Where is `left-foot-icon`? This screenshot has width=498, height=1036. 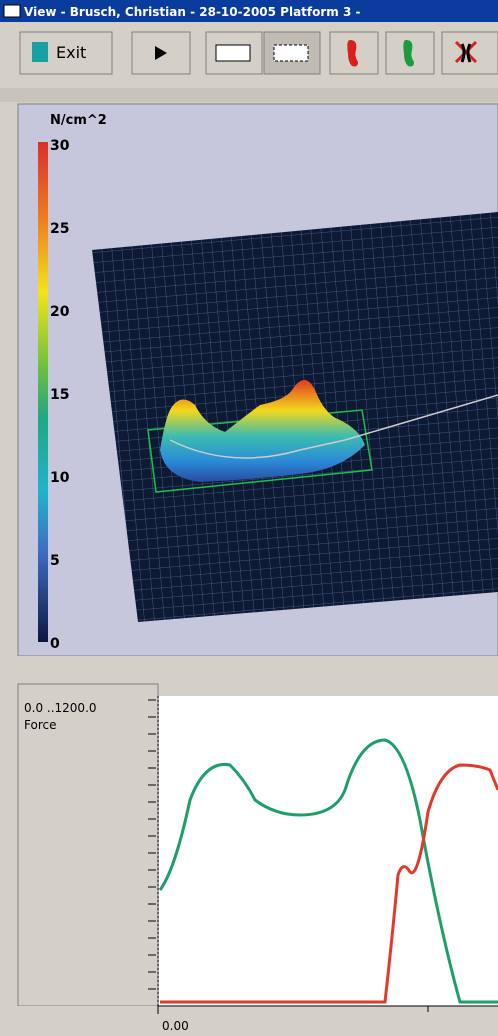 left-foot-icon is located at coordinates (352, 53).